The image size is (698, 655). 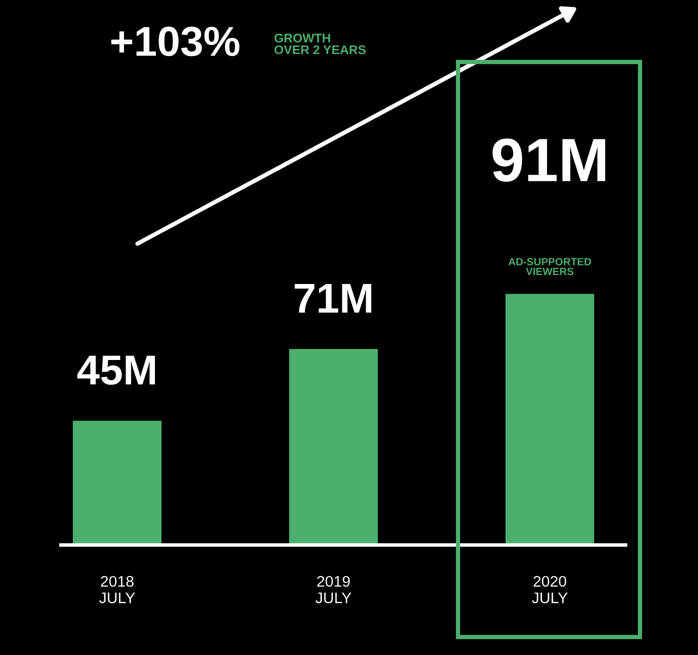 What do you see at coordinates (320, 44) in the screenshot?
I see `text: GROWTH OVER 2 YEARS` at bounding box center [320, 44].